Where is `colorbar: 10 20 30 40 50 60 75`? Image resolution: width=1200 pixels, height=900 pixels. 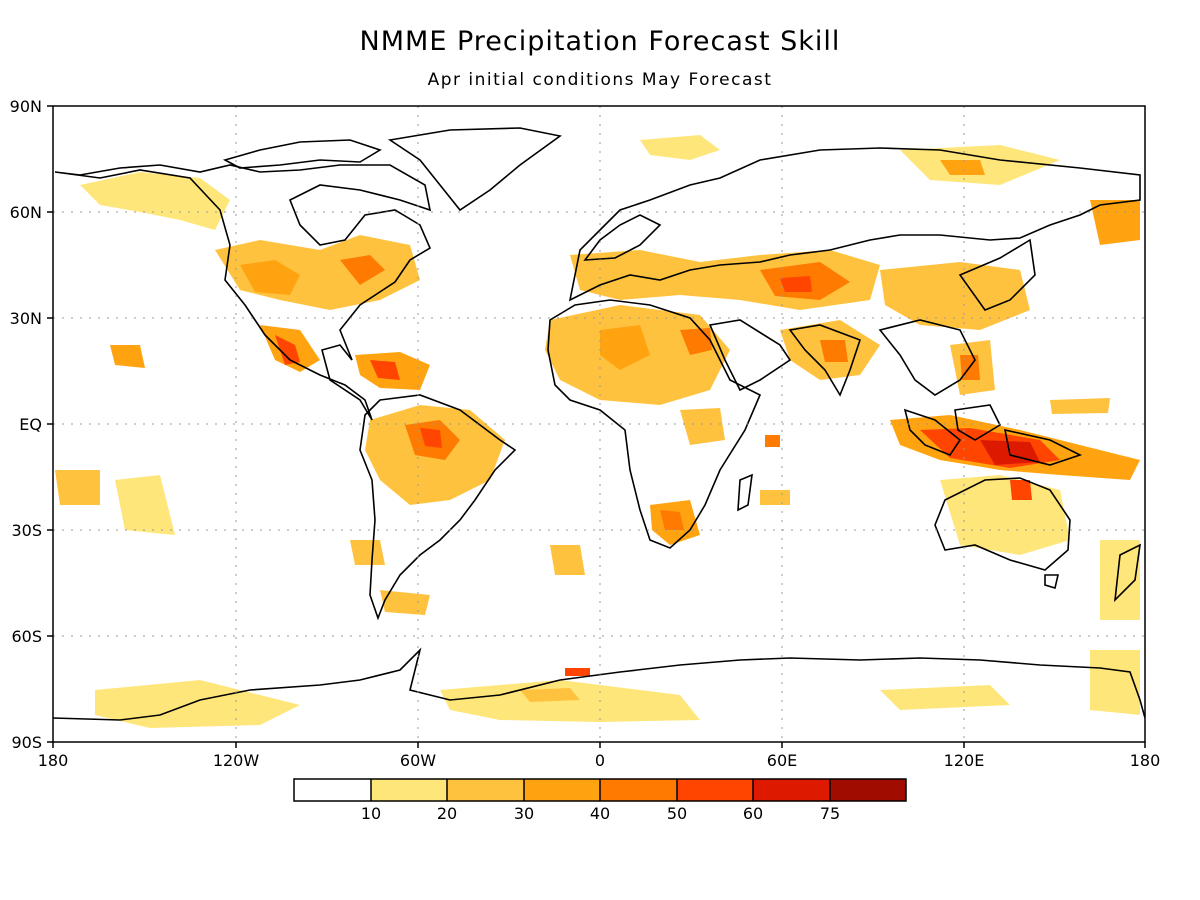 colorbar: 10 20 30 40 50 60 75 is located at coordinates (600, 800).